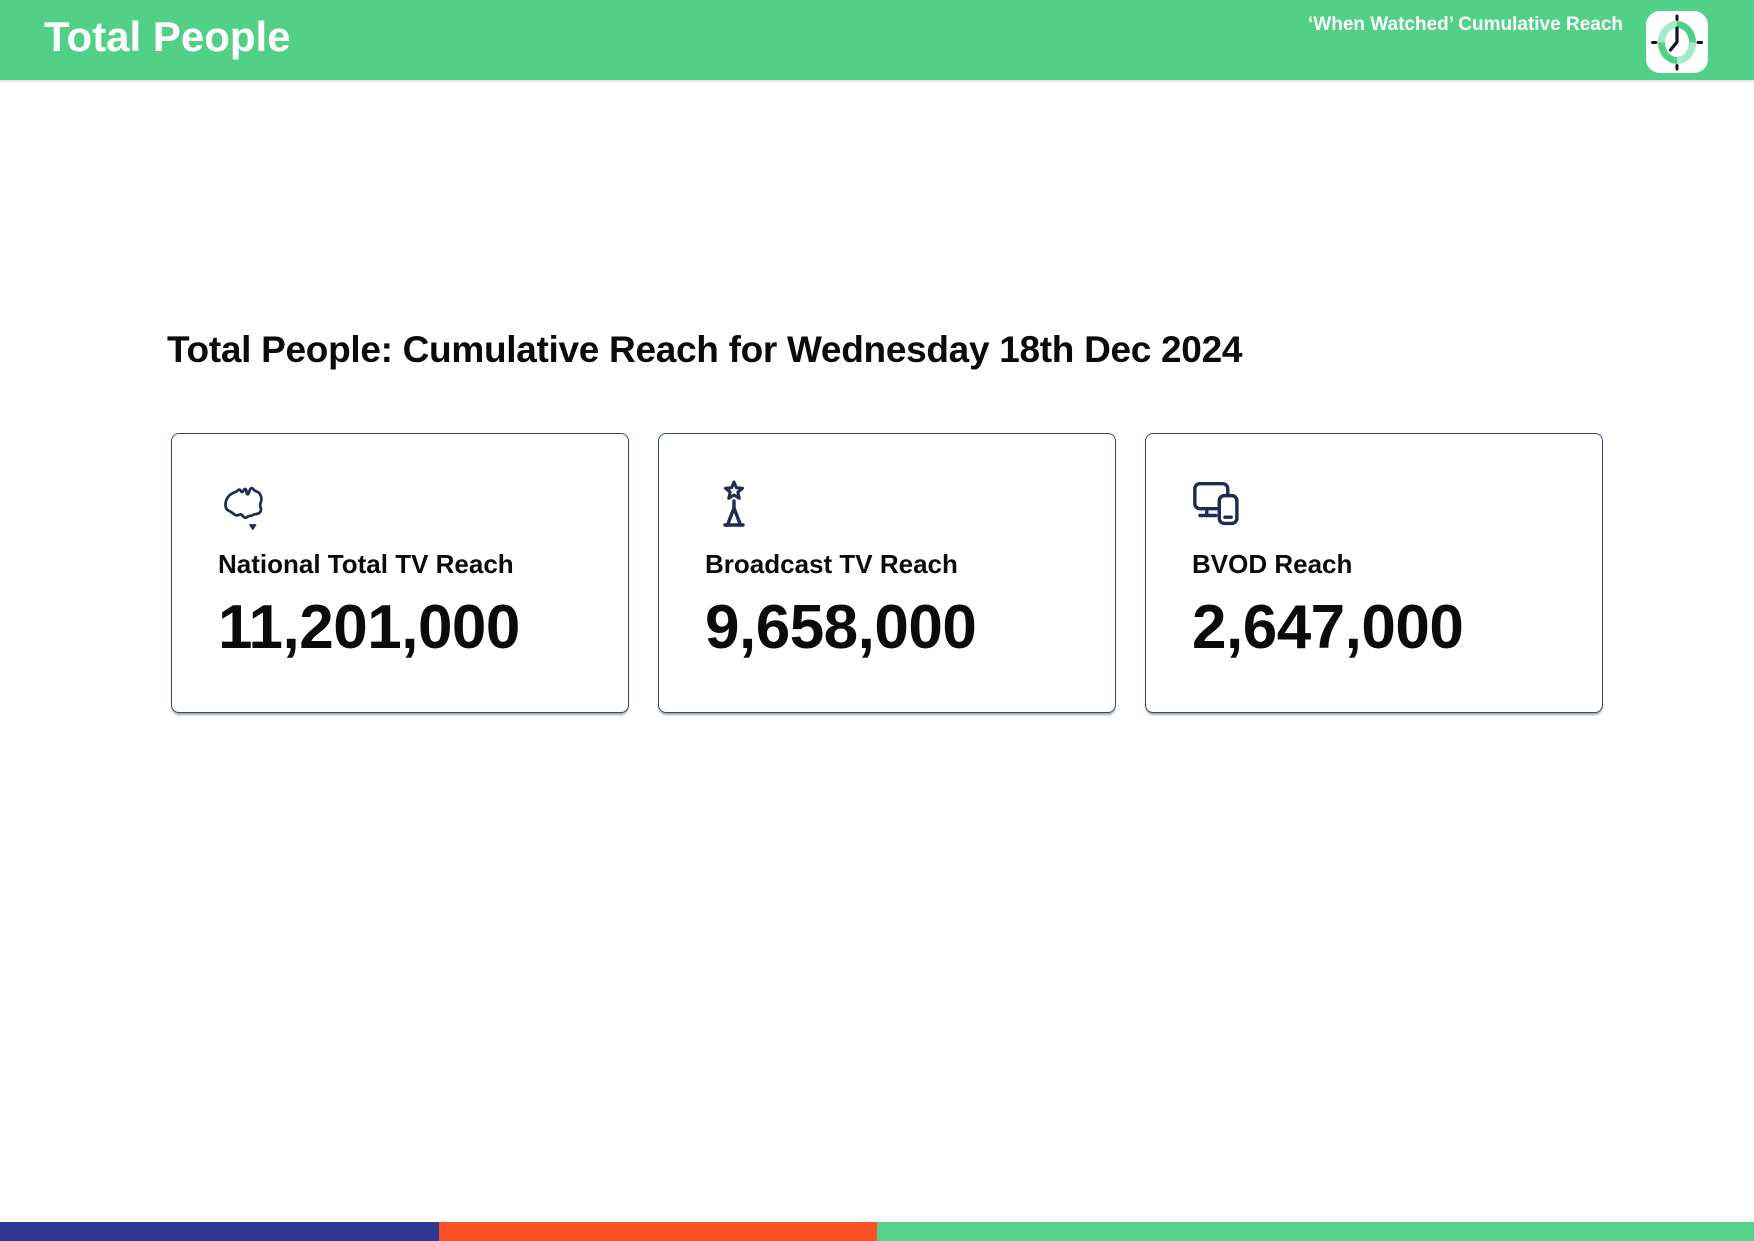 The image size is (1754, 1241). Describe the element at coordinates (1328, 627) in the screenshot. I see `kpi-value: 2,647,000` at that location.